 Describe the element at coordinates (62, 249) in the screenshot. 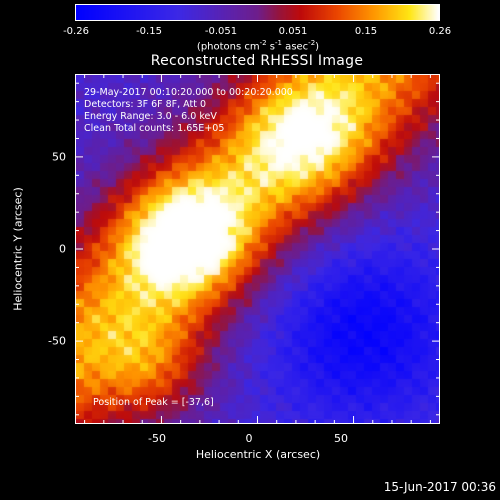

I see `y-tick-label: 0` at that location.